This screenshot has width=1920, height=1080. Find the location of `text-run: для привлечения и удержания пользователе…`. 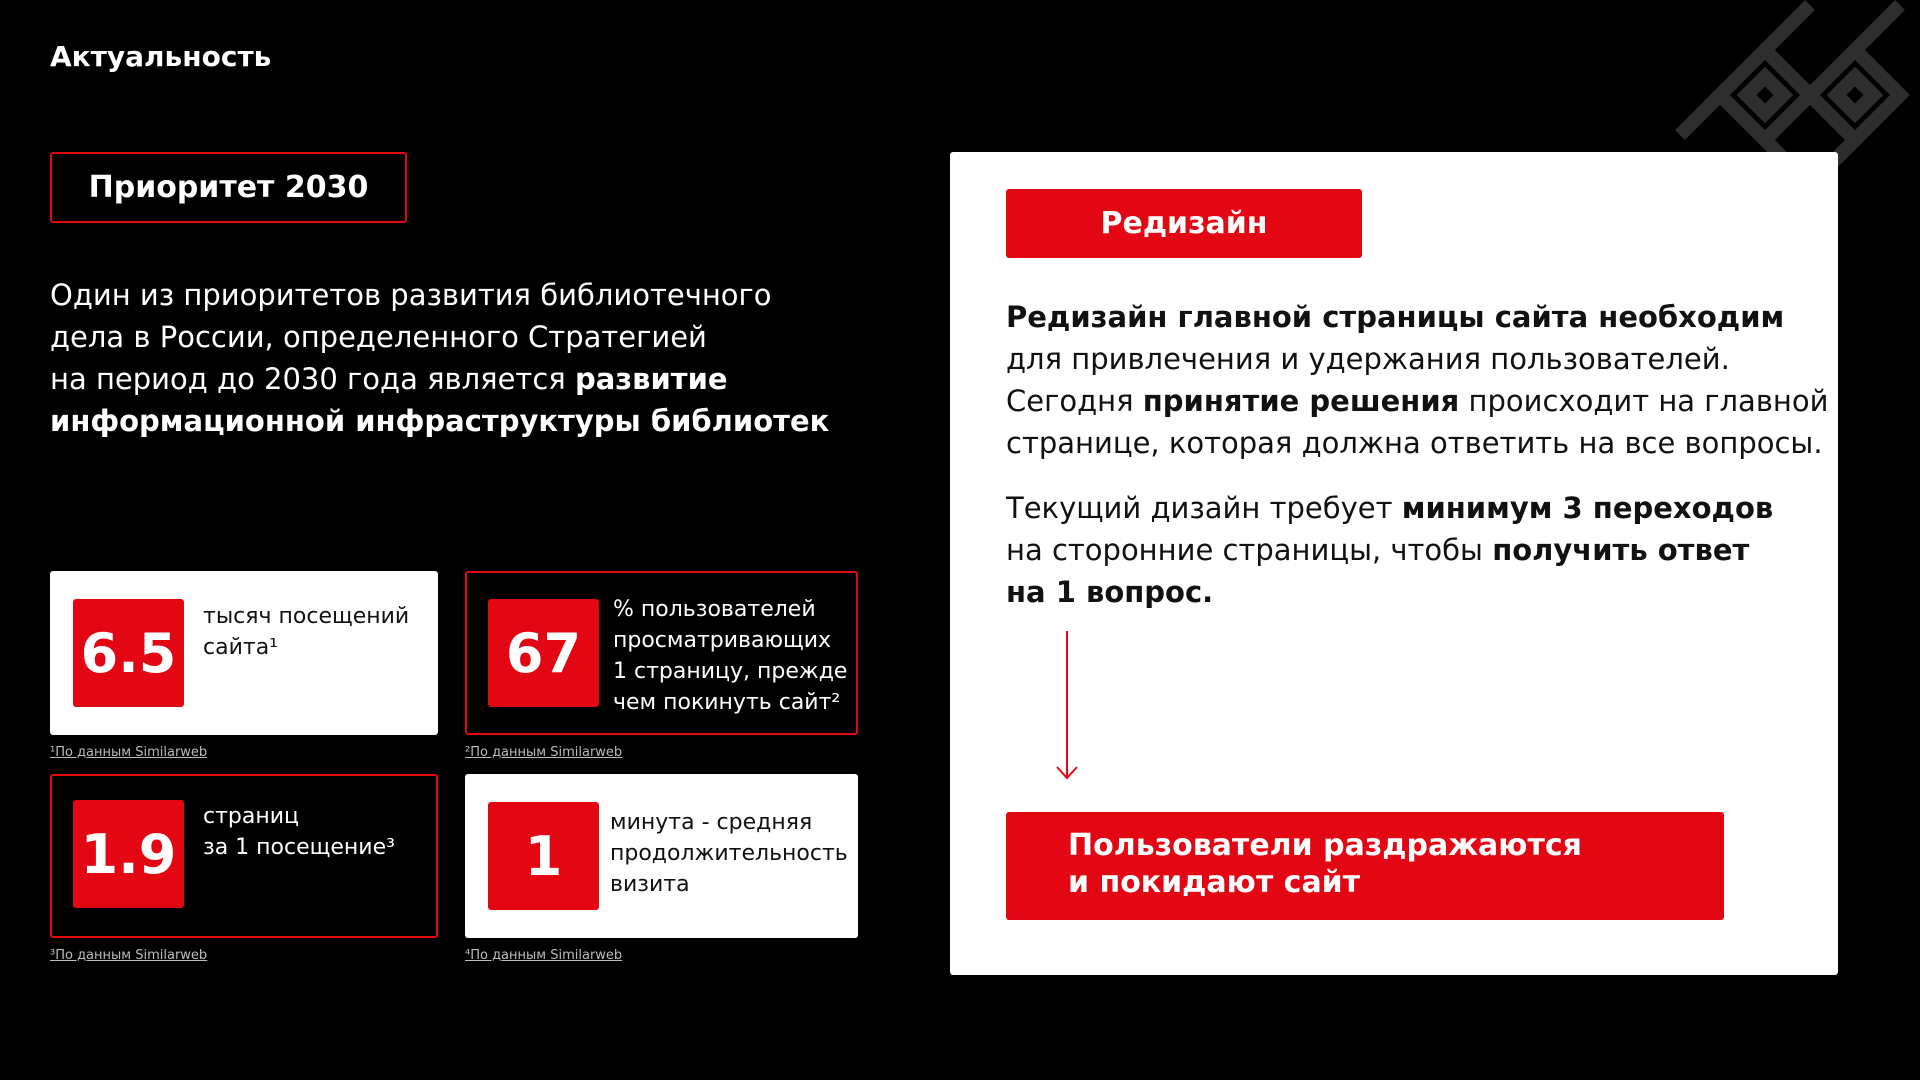

text-run: для привлечения и удержания пользователе… is located at coordinates (1368, 359).